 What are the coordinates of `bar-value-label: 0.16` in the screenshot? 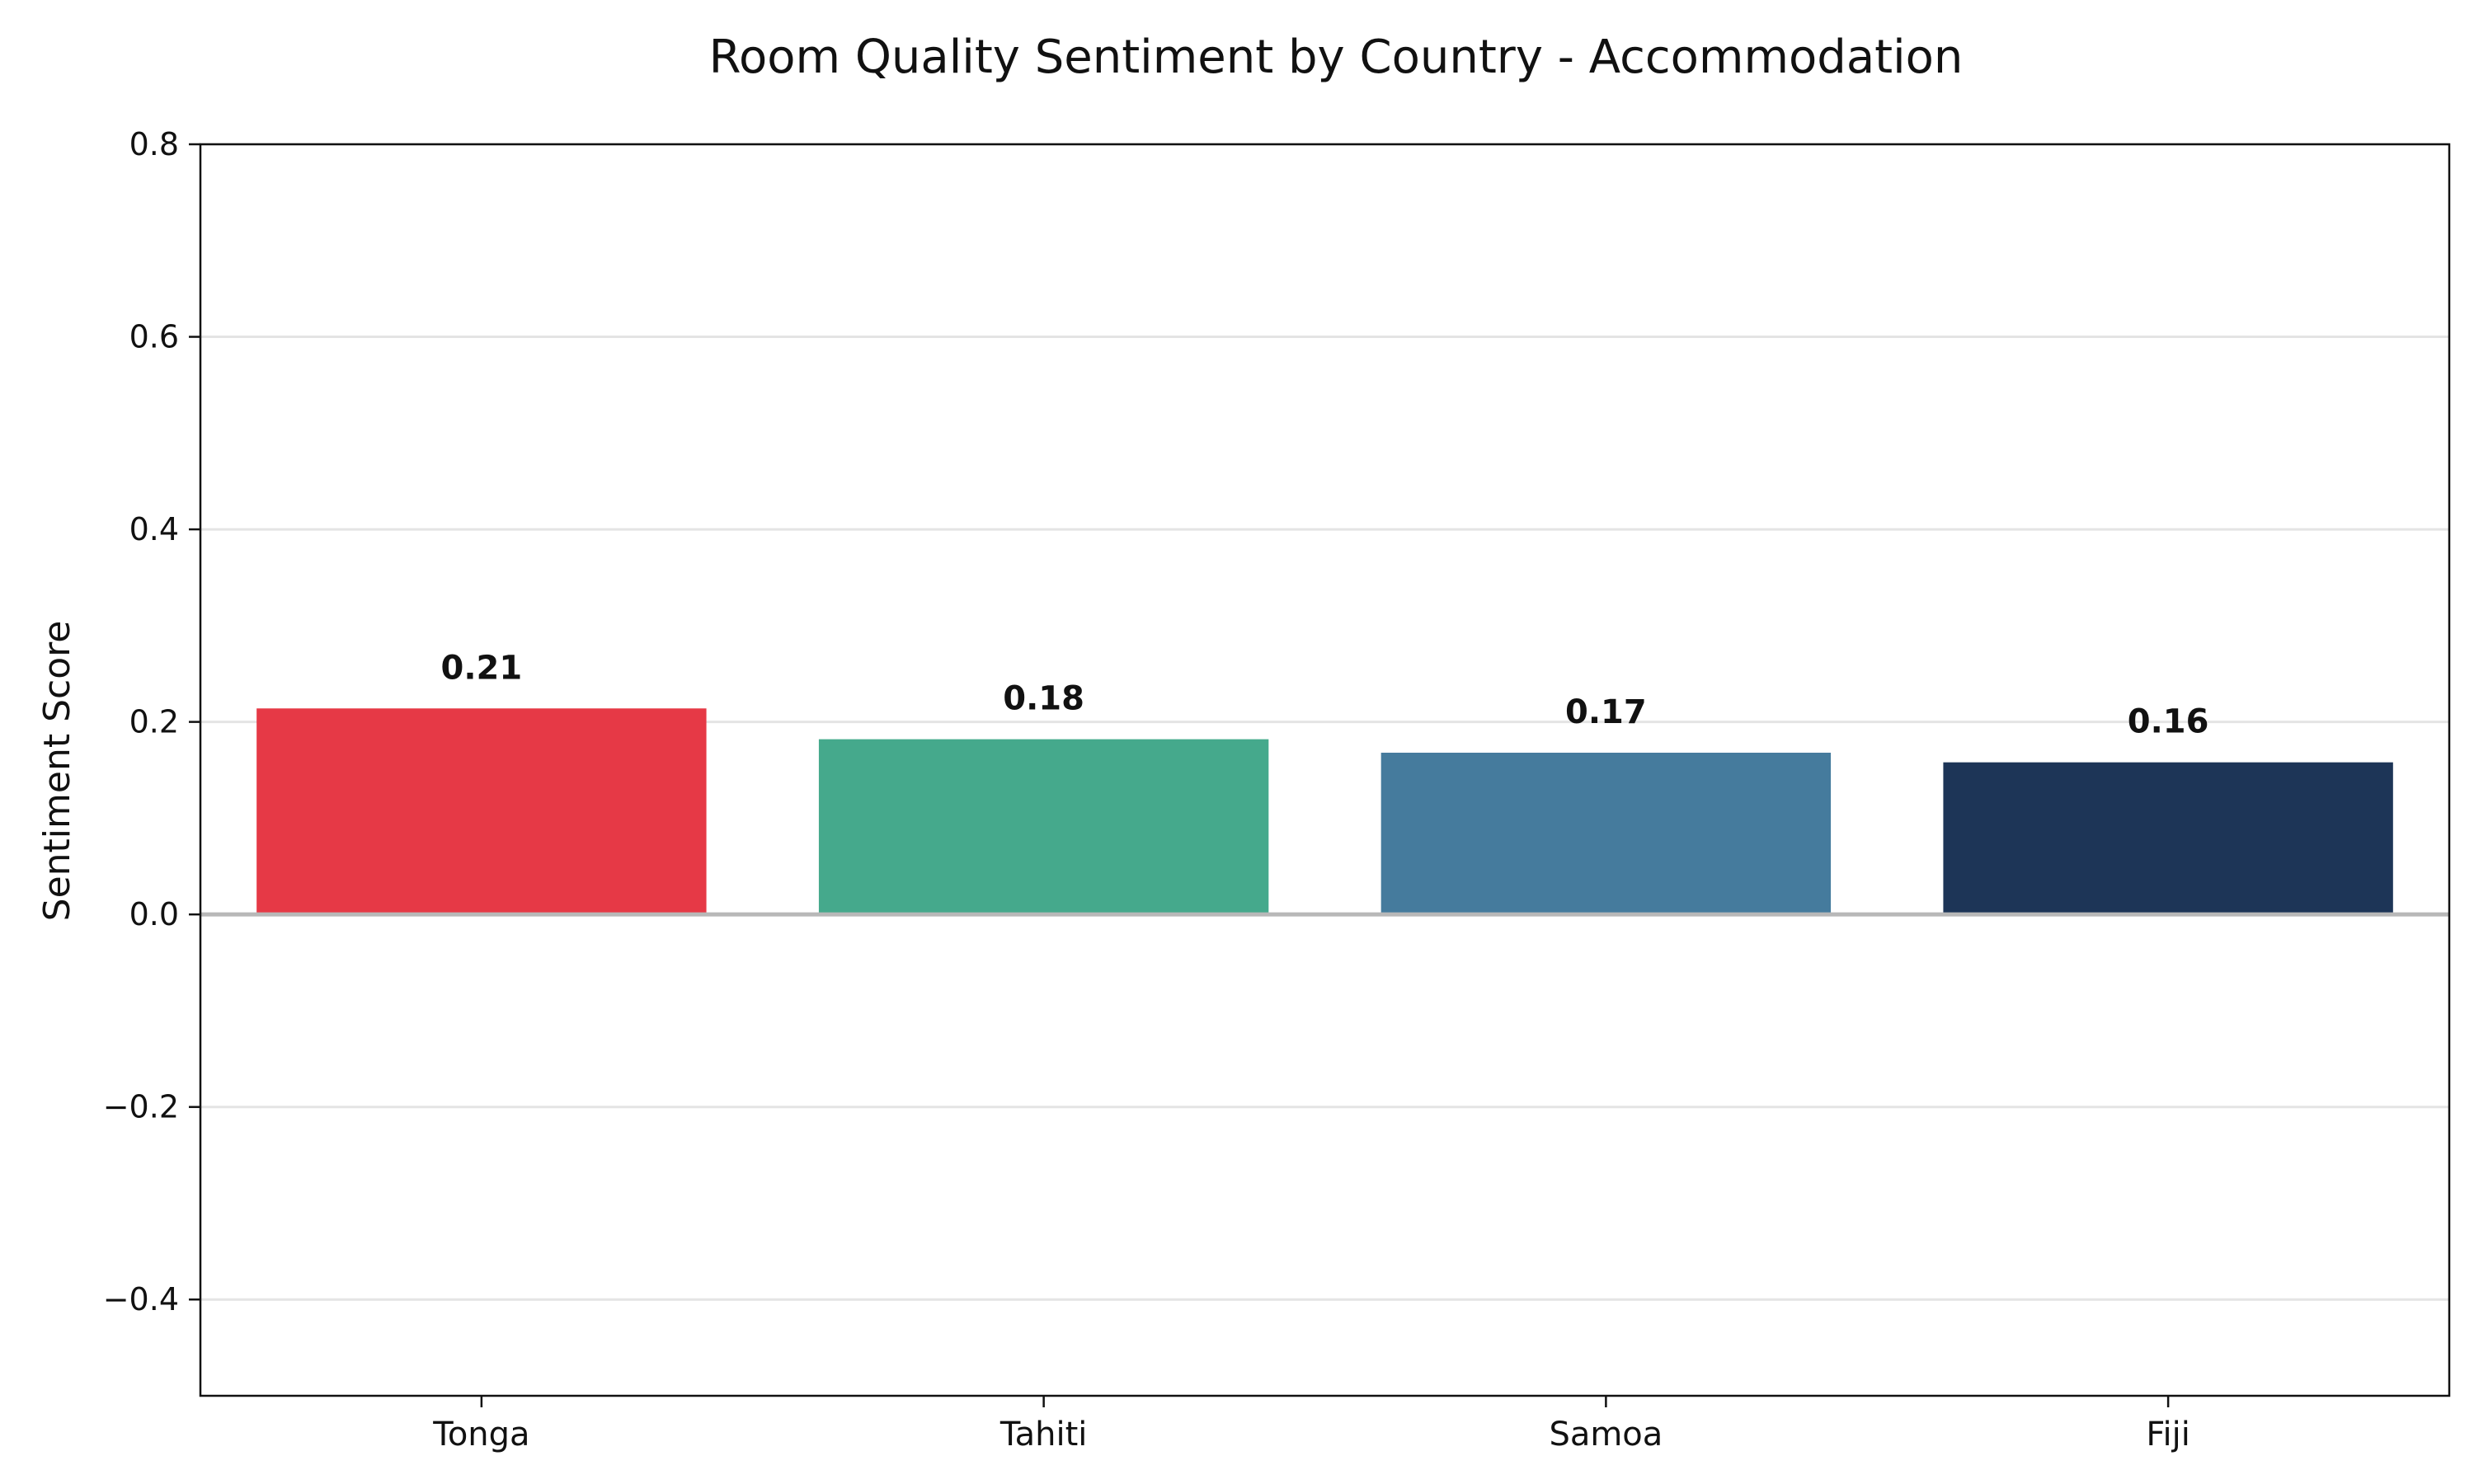 It's located at (2168, 722).